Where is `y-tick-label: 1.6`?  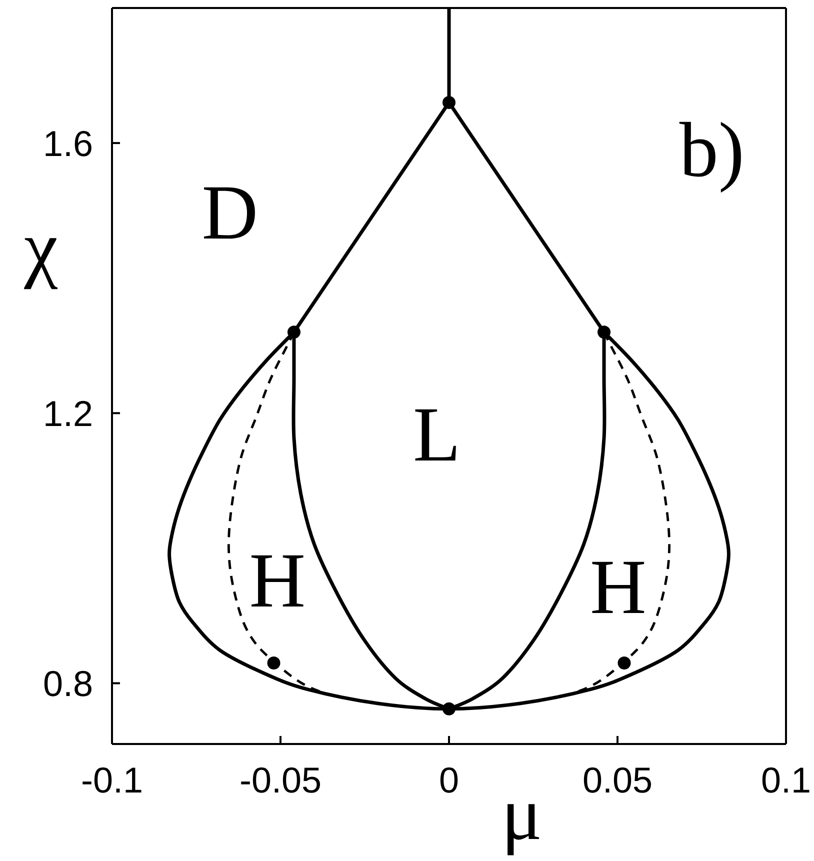 y-tick-label: 1.6 is located at coordinates (67, 143).